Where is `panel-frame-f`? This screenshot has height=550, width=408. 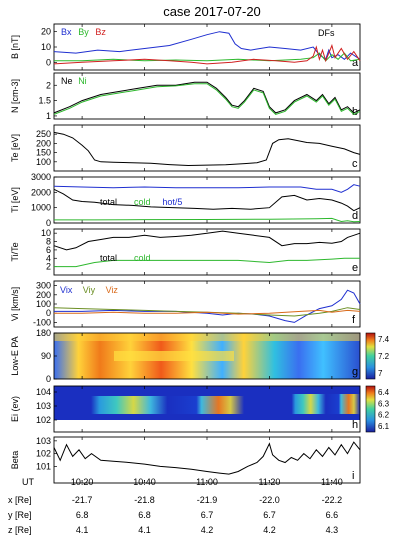
panel-frame-f is located at coordinates (207, 304).